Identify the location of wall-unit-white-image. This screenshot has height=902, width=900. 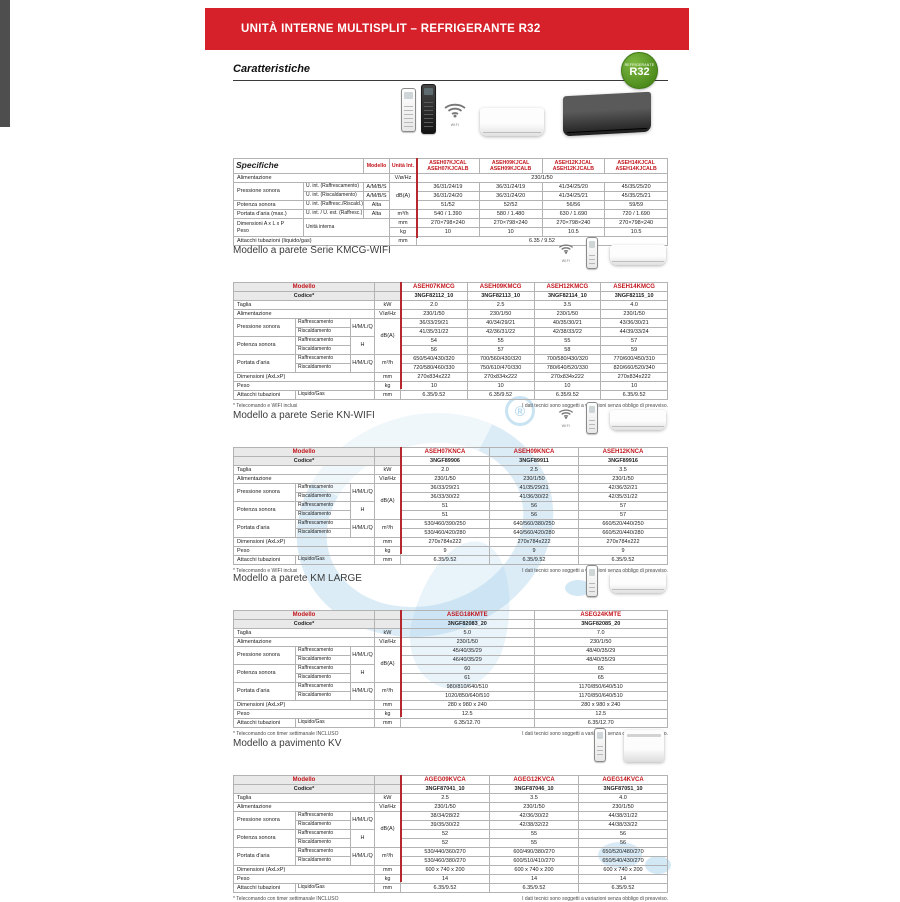
(512, 122).